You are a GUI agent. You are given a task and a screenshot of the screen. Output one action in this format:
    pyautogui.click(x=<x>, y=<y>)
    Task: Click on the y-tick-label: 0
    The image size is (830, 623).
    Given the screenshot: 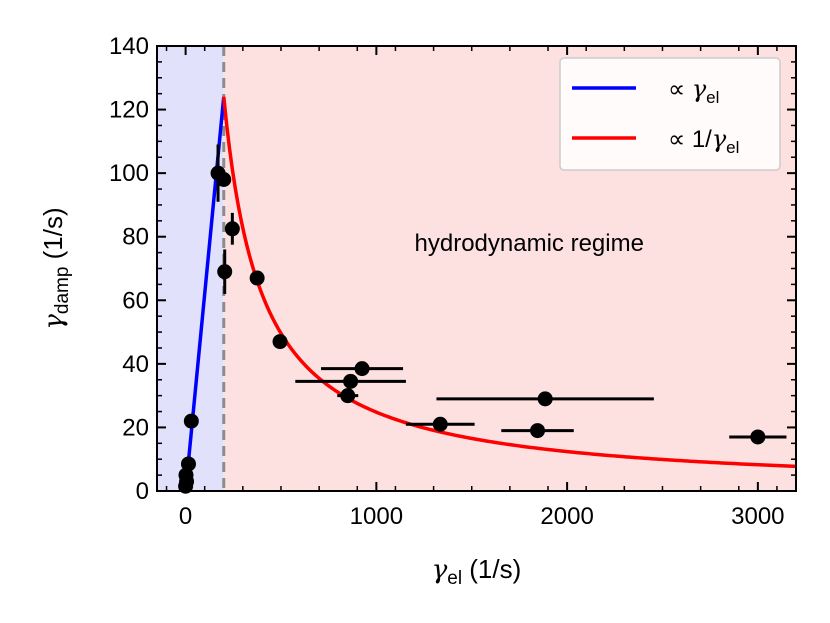 What is the action you would take?
    pyautogui.click(x=142, y=491)
    